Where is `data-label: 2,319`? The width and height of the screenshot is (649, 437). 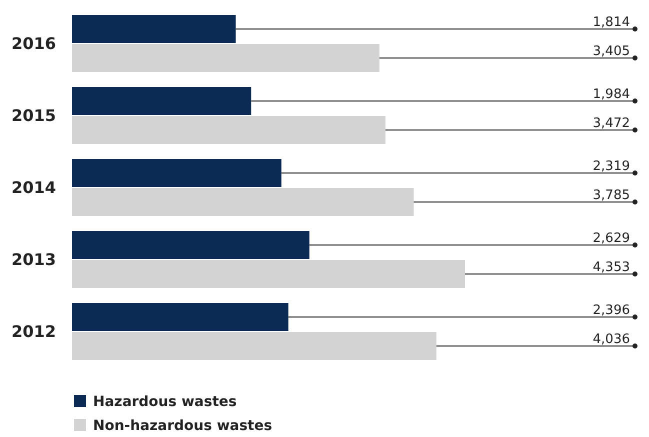 data-label: 2,319 is located at coordinates (611, 166).